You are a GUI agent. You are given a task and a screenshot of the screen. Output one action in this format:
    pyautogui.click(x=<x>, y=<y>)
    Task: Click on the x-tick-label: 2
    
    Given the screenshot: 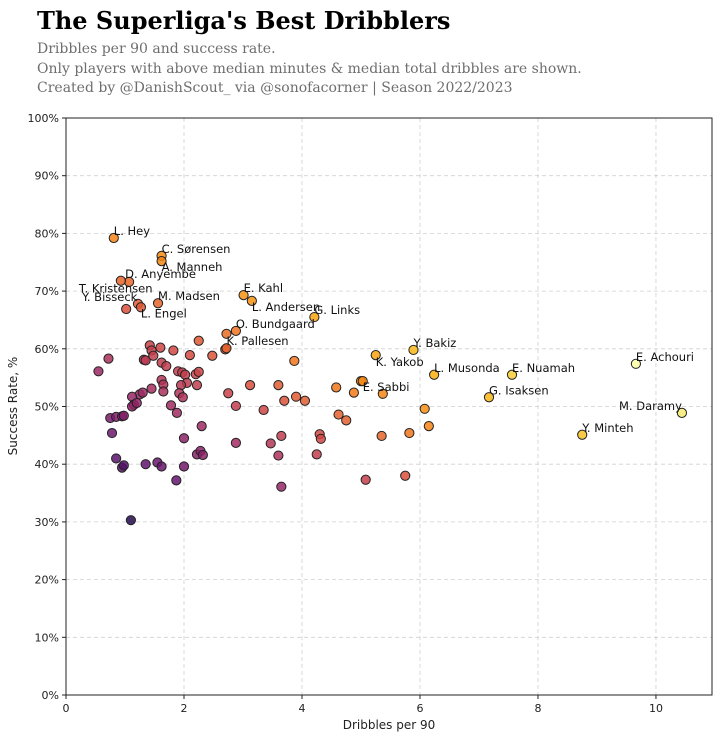 What is the action you would take?
    pyautogui.click(x=183, y=708)
    